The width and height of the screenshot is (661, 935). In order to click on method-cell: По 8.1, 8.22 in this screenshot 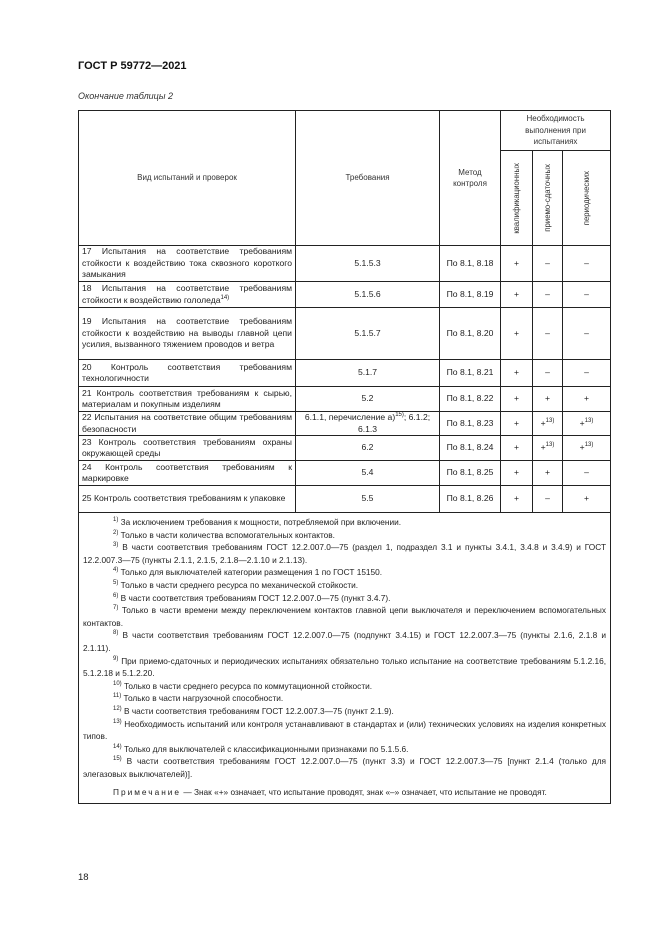, I will do `click(470, 399)`.